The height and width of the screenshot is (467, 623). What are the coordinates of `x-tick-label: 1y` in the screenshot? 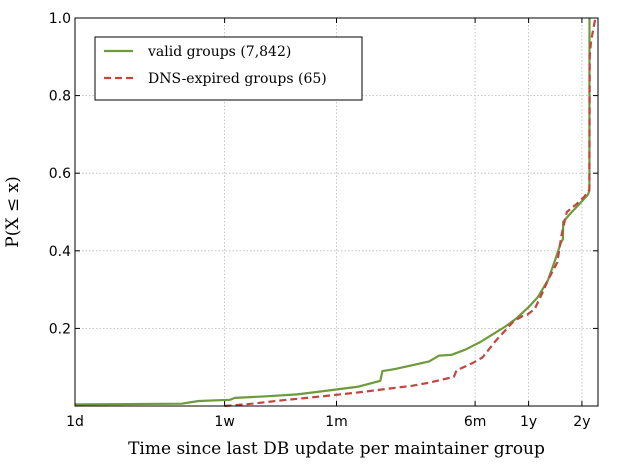 It's located at (528, 422).